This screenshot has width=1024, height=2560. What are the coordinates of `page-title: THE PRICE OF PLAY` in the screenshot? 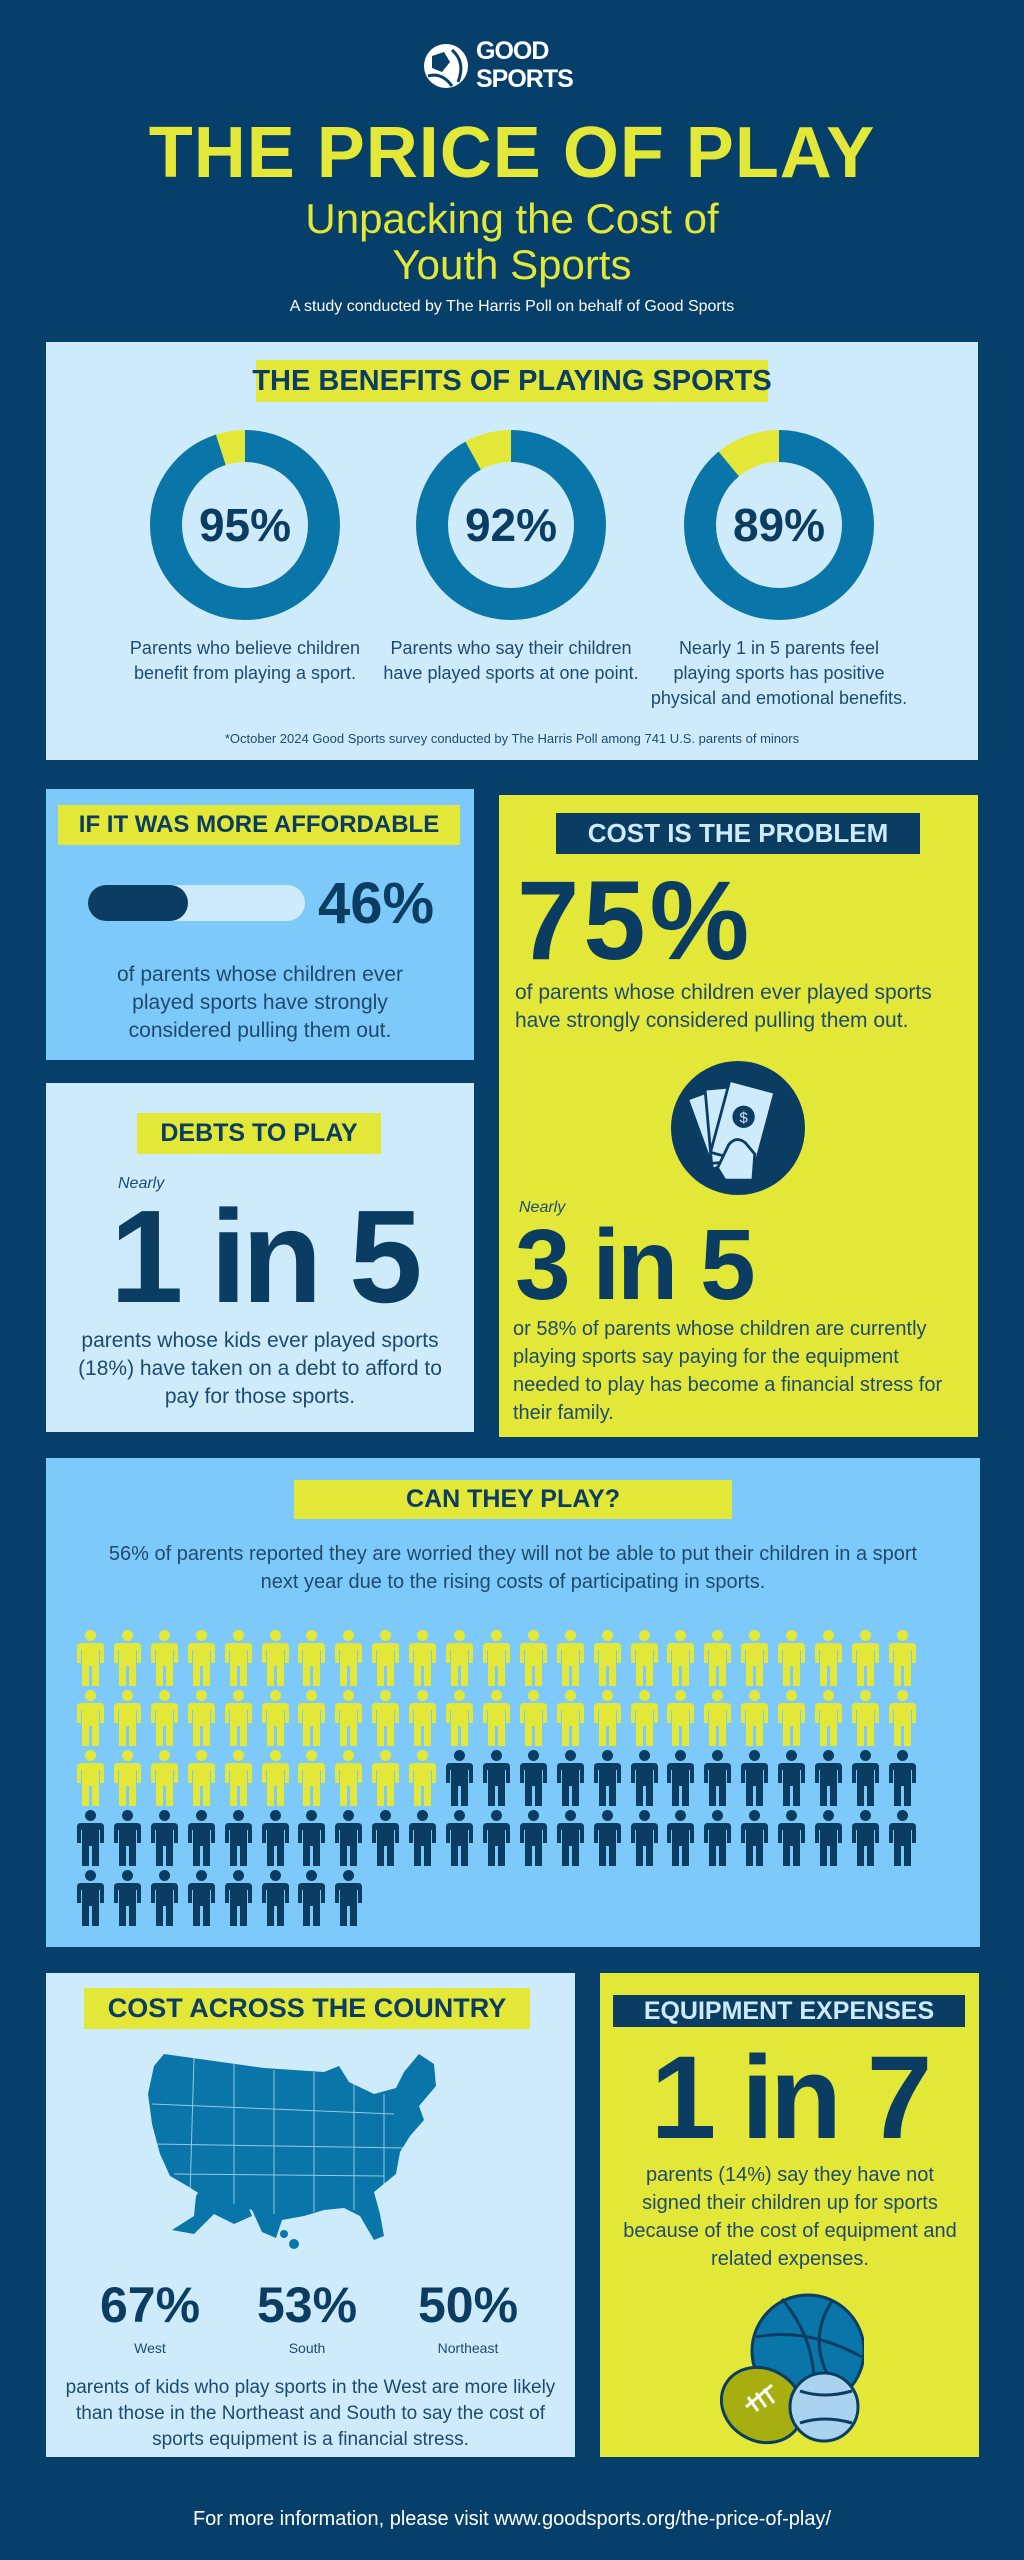 It's located at (512, 153).